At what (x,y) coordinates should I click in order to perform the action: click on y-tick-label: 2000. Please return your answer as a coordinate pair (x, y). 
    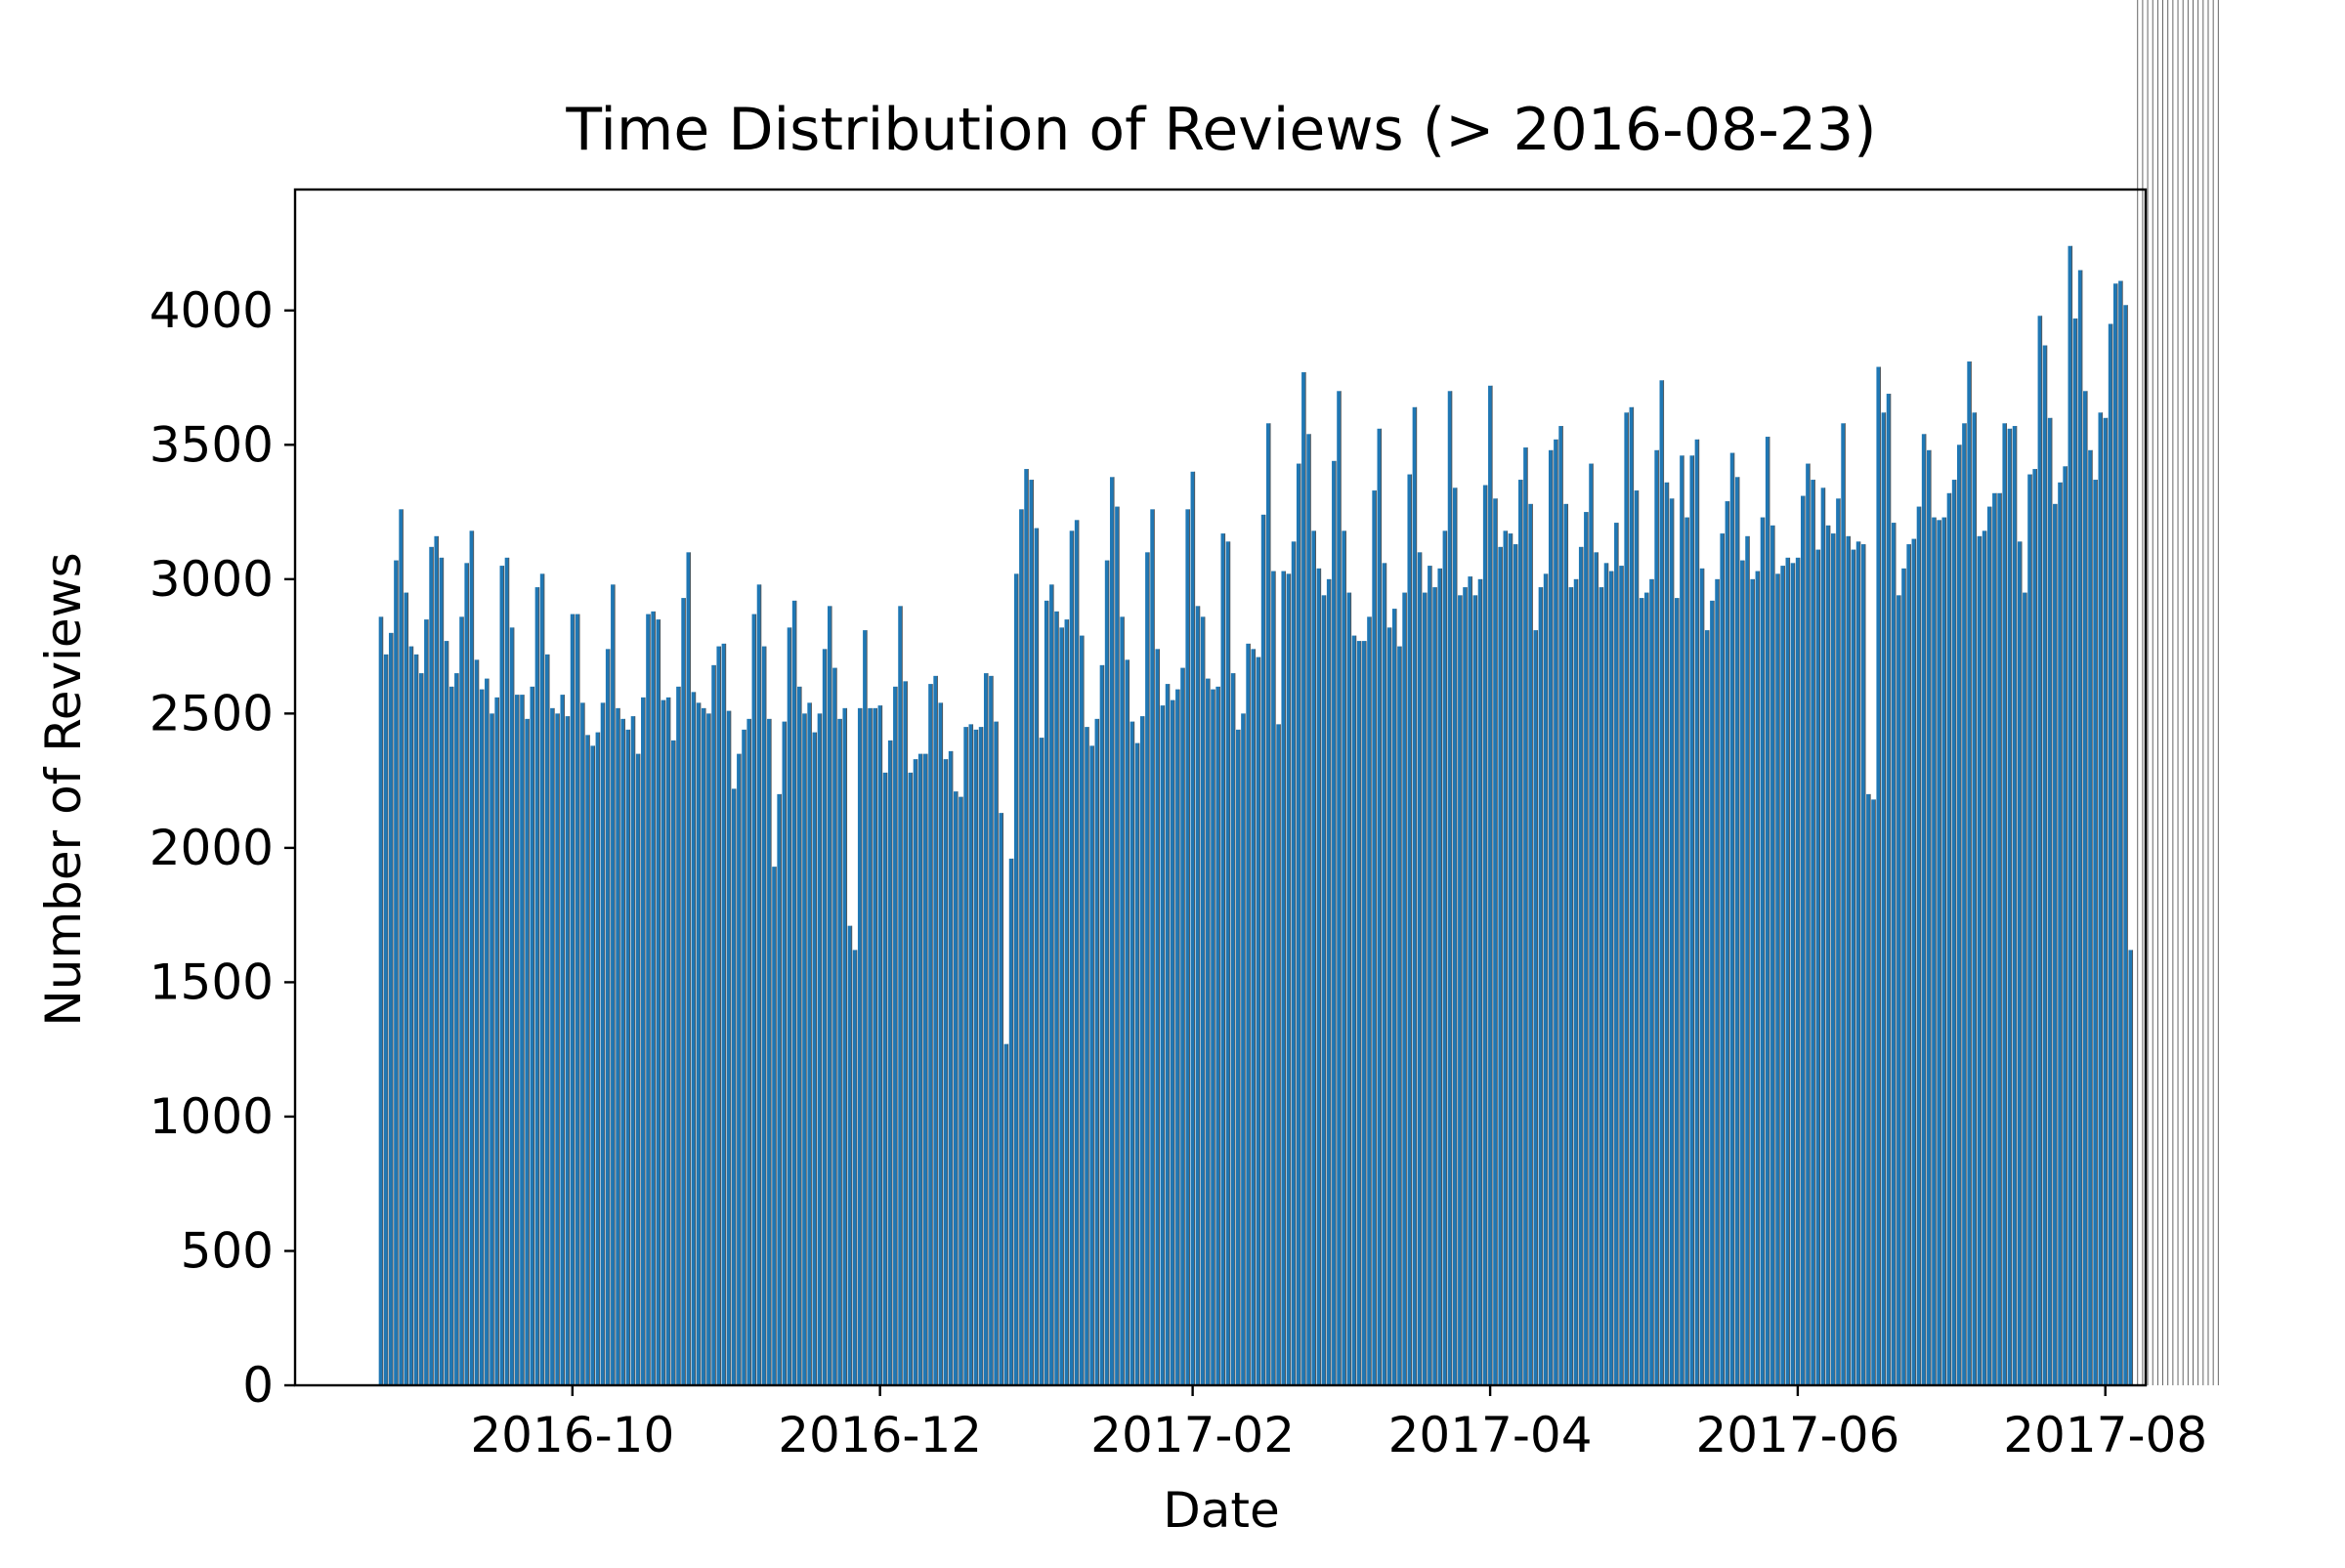
    Looking at the image, I should click on (211, 848).